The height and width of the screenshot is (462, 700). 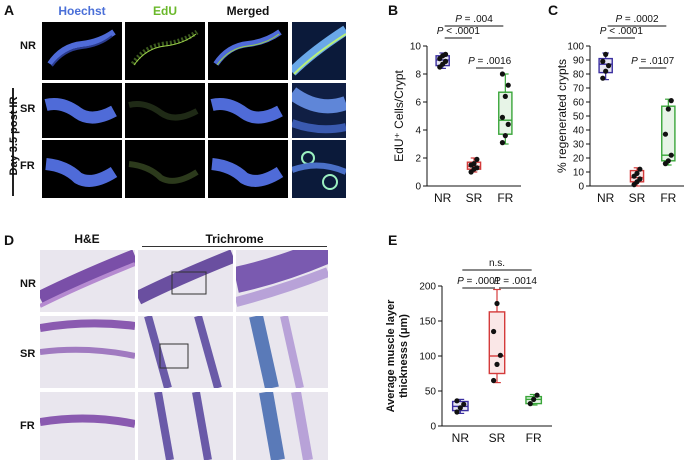 I want to click on histo-nr-trichrome, so click(x=185, y=281).